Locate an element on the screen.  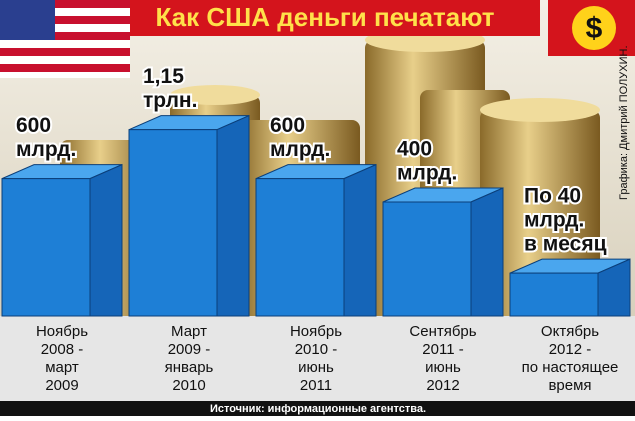
x-tick-label: 2010 - is located at coordinates (316, 349).